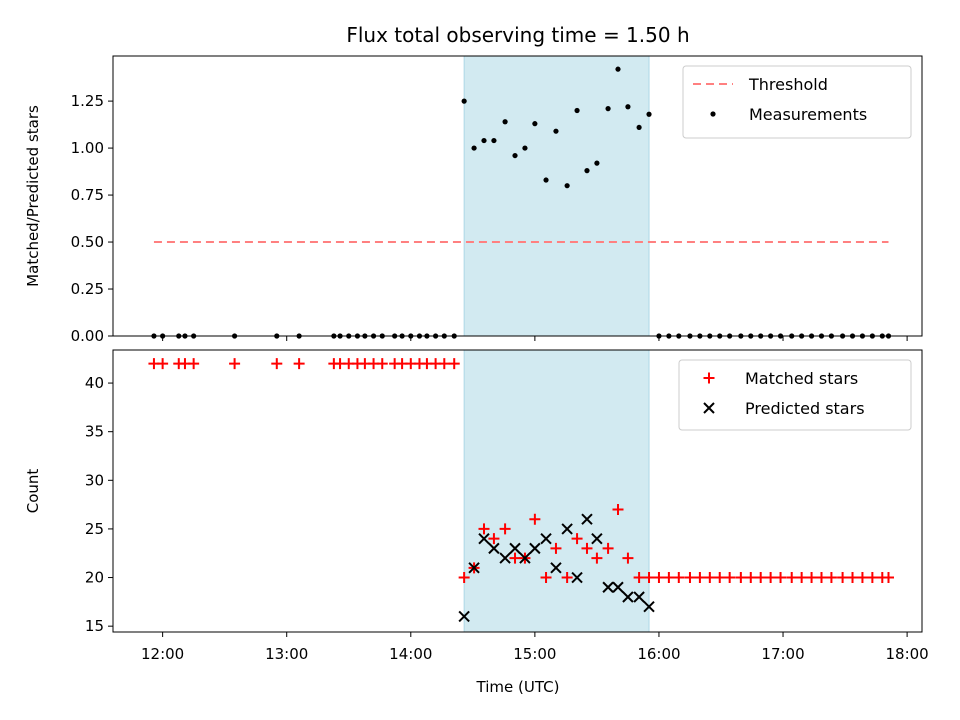  Describe the element at coordinates (94, 578) in the screenshot. I see `y-tick-label: 20` at that location.